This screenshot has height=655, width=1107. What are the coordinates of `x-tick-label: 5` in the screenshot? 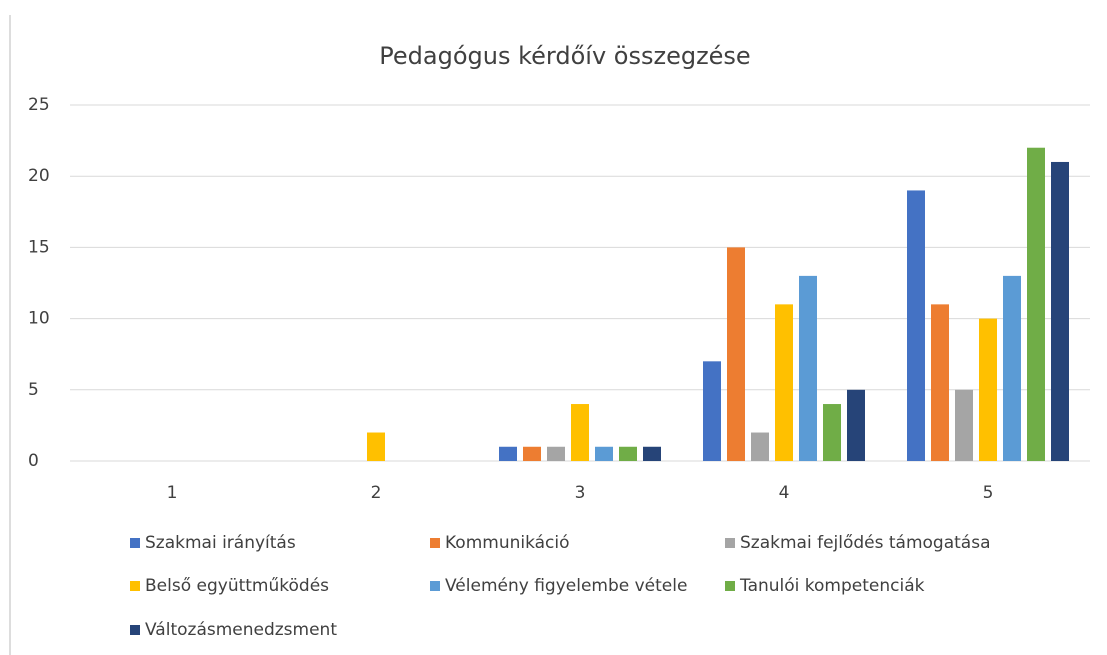 It's located at (988, 493).